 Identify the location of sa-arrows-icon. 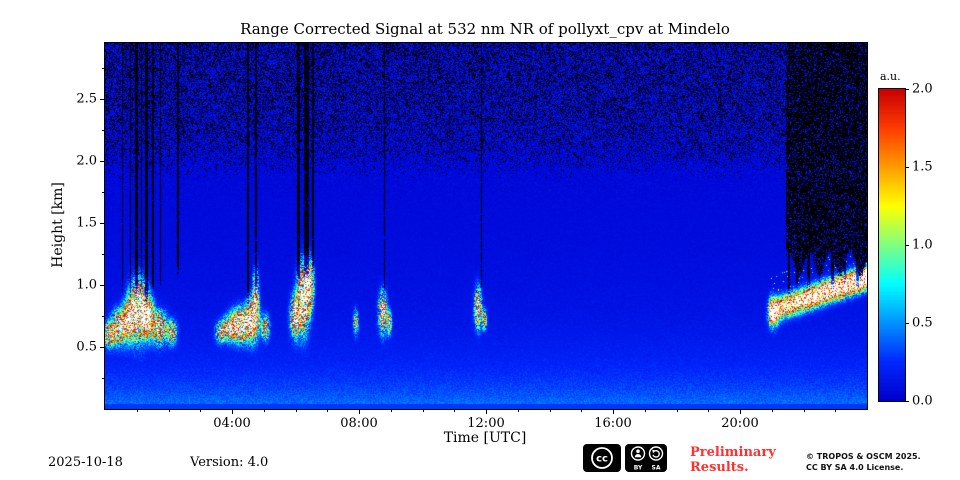
(656, 453).